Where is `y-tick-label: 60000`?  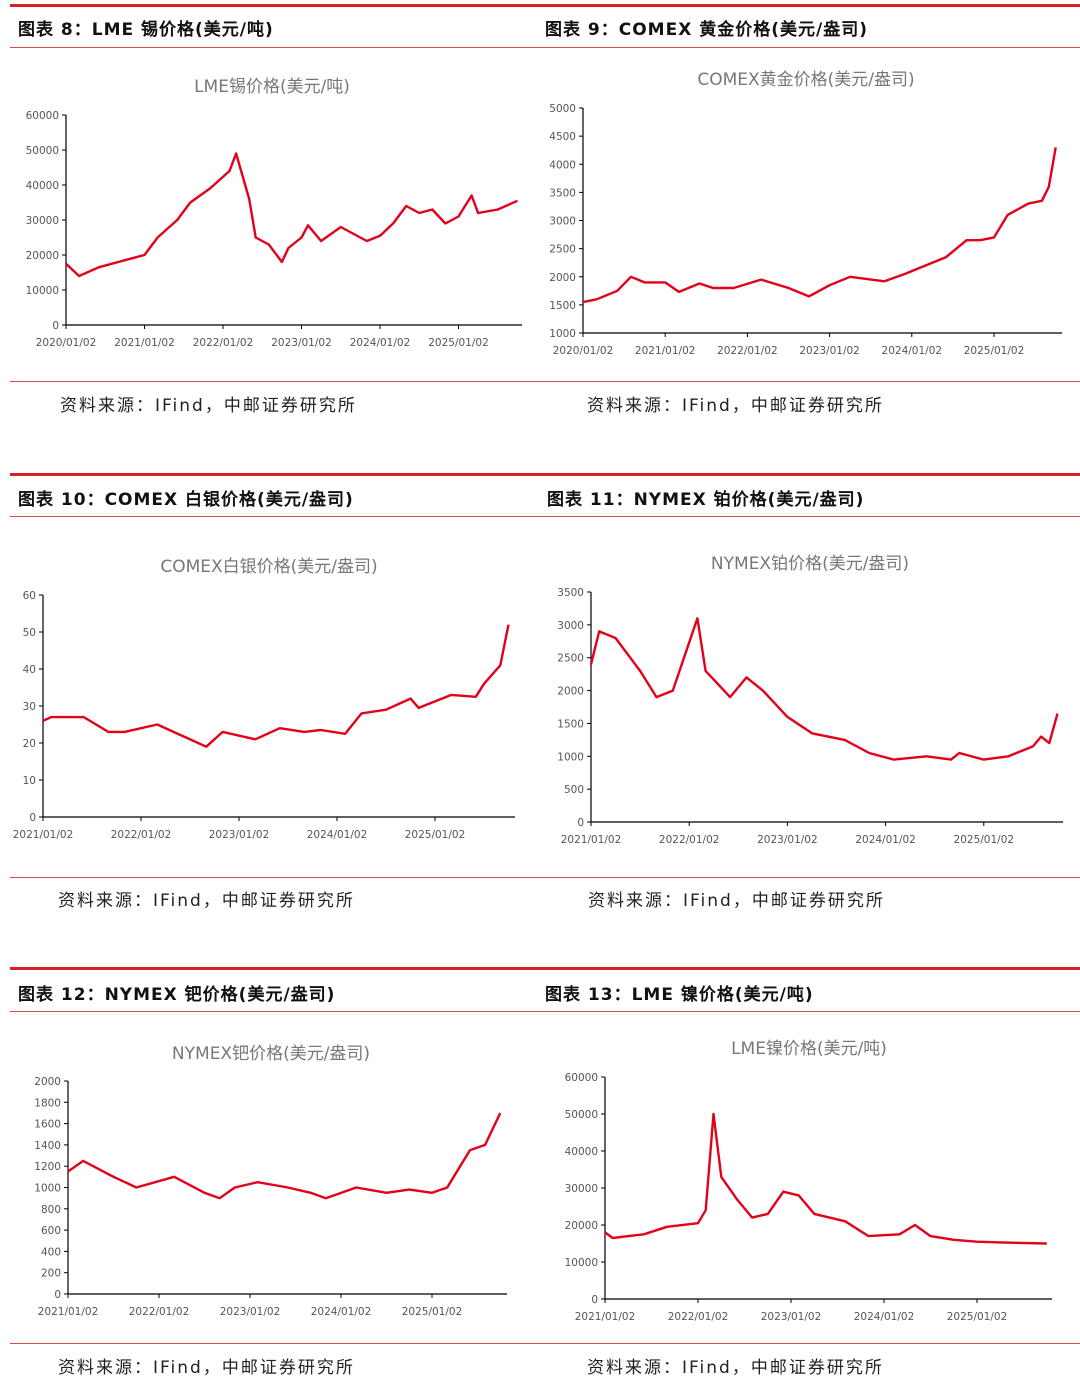 y-tick-label: 60000 is located at coordinates (581, 1078).